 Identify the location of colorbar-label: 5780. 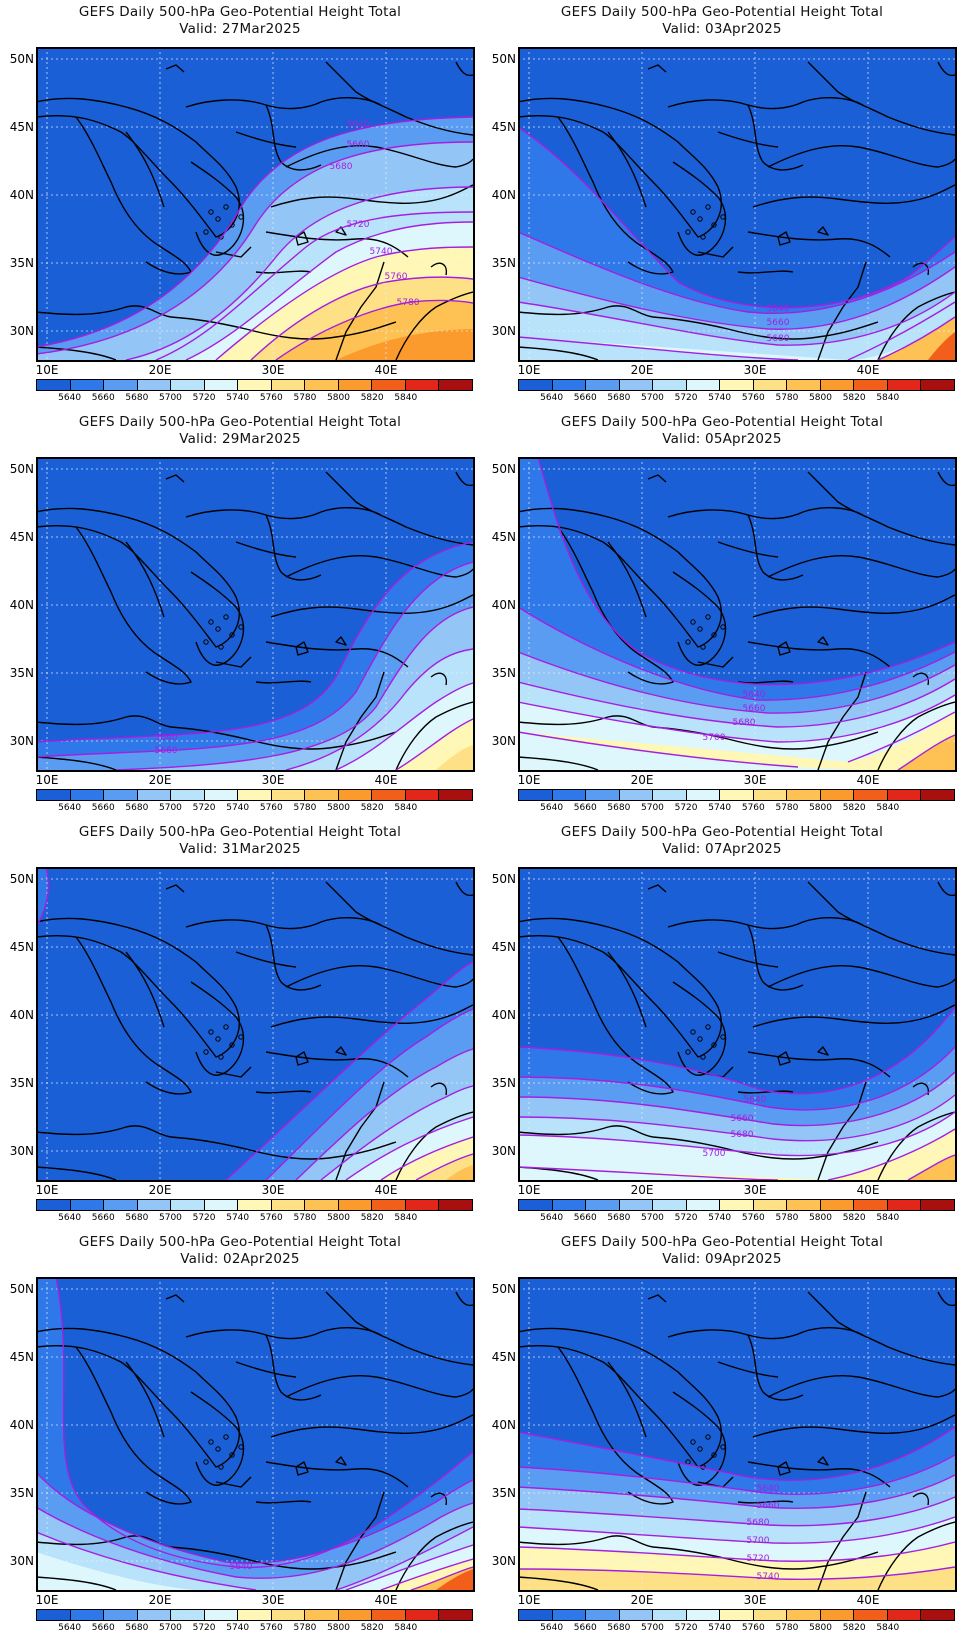
(305, 808).